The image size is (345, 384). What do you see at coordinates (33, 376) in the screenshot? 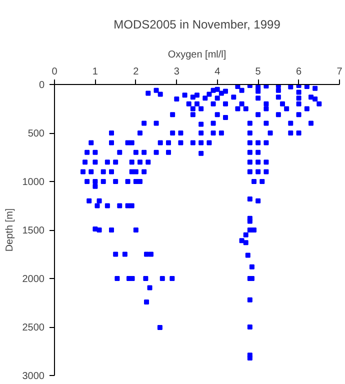
I see `y-tick-label: 3000` at bounding box center [33, 376].